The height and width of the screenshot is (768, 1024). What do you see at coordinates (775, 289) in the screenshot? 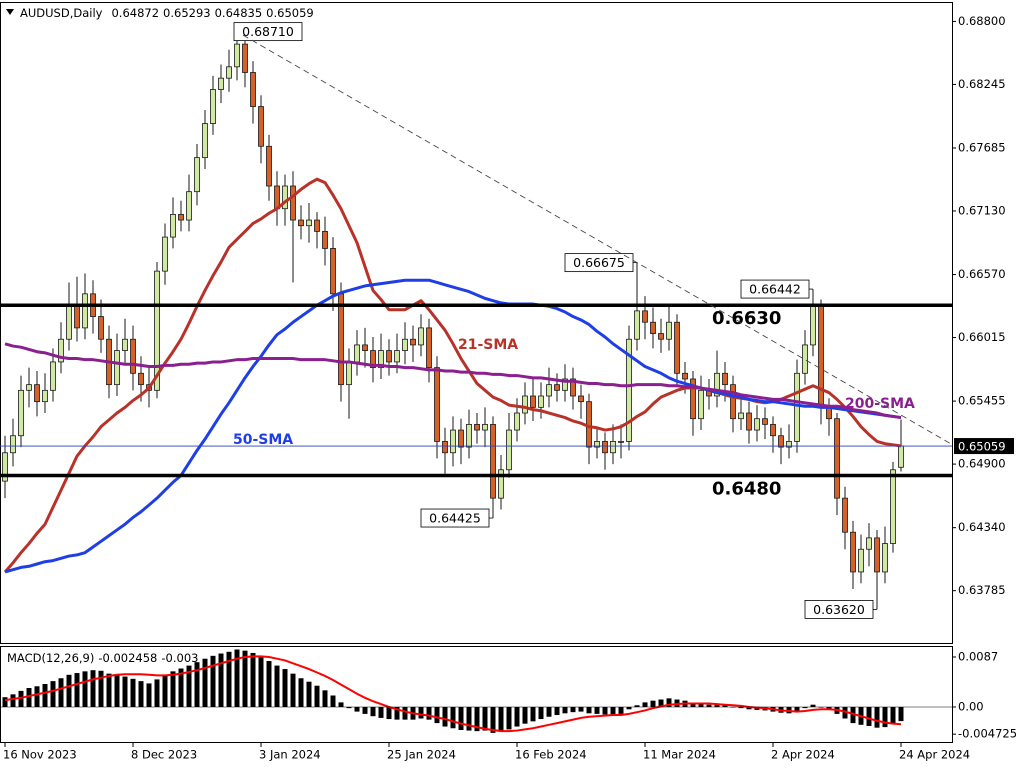
I see `annotation-label: 0.66442` at bounding box center [775, 289].